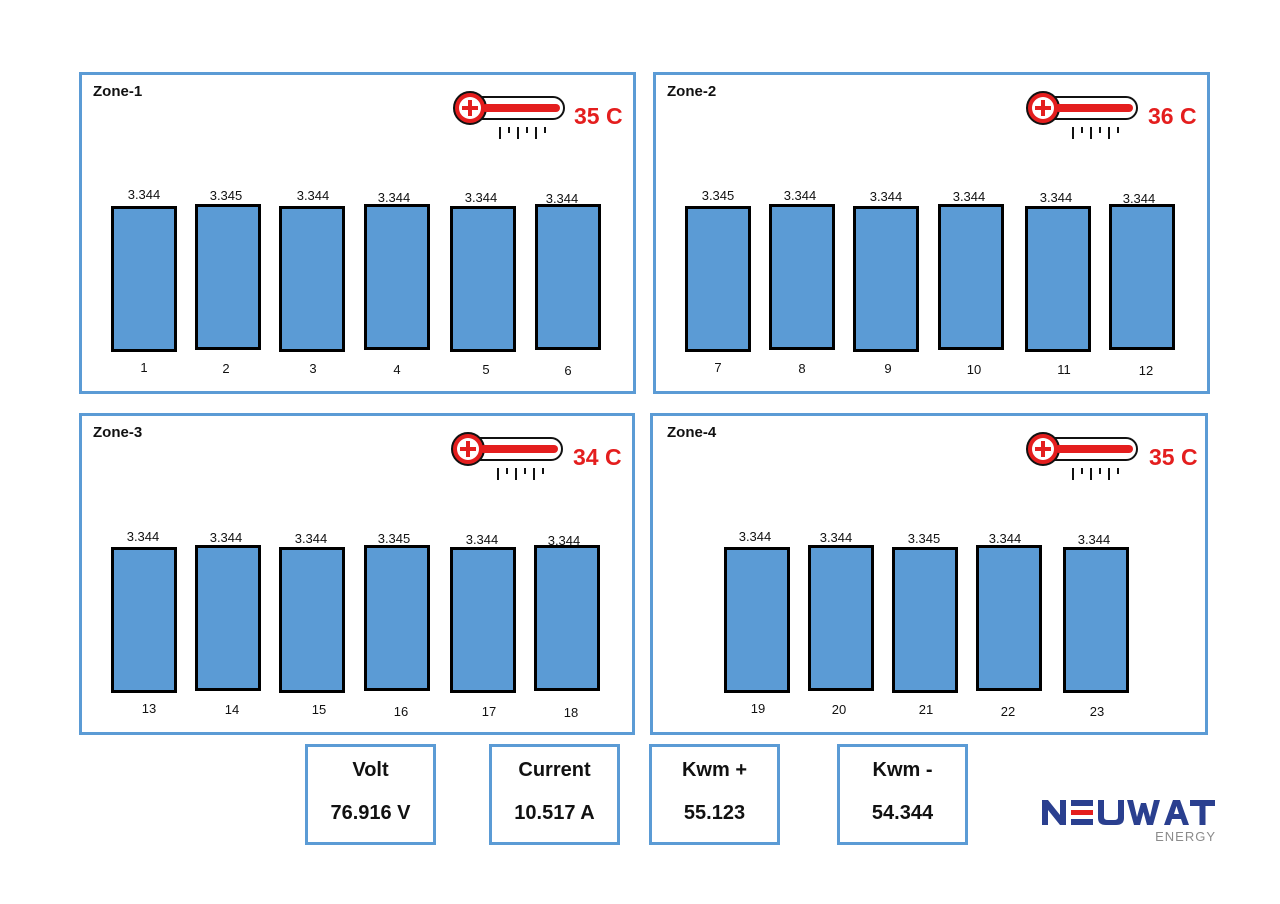 This screenshot has height=904, width=1280. I want to click on metric-label: Kwm +, so click(714, 770).